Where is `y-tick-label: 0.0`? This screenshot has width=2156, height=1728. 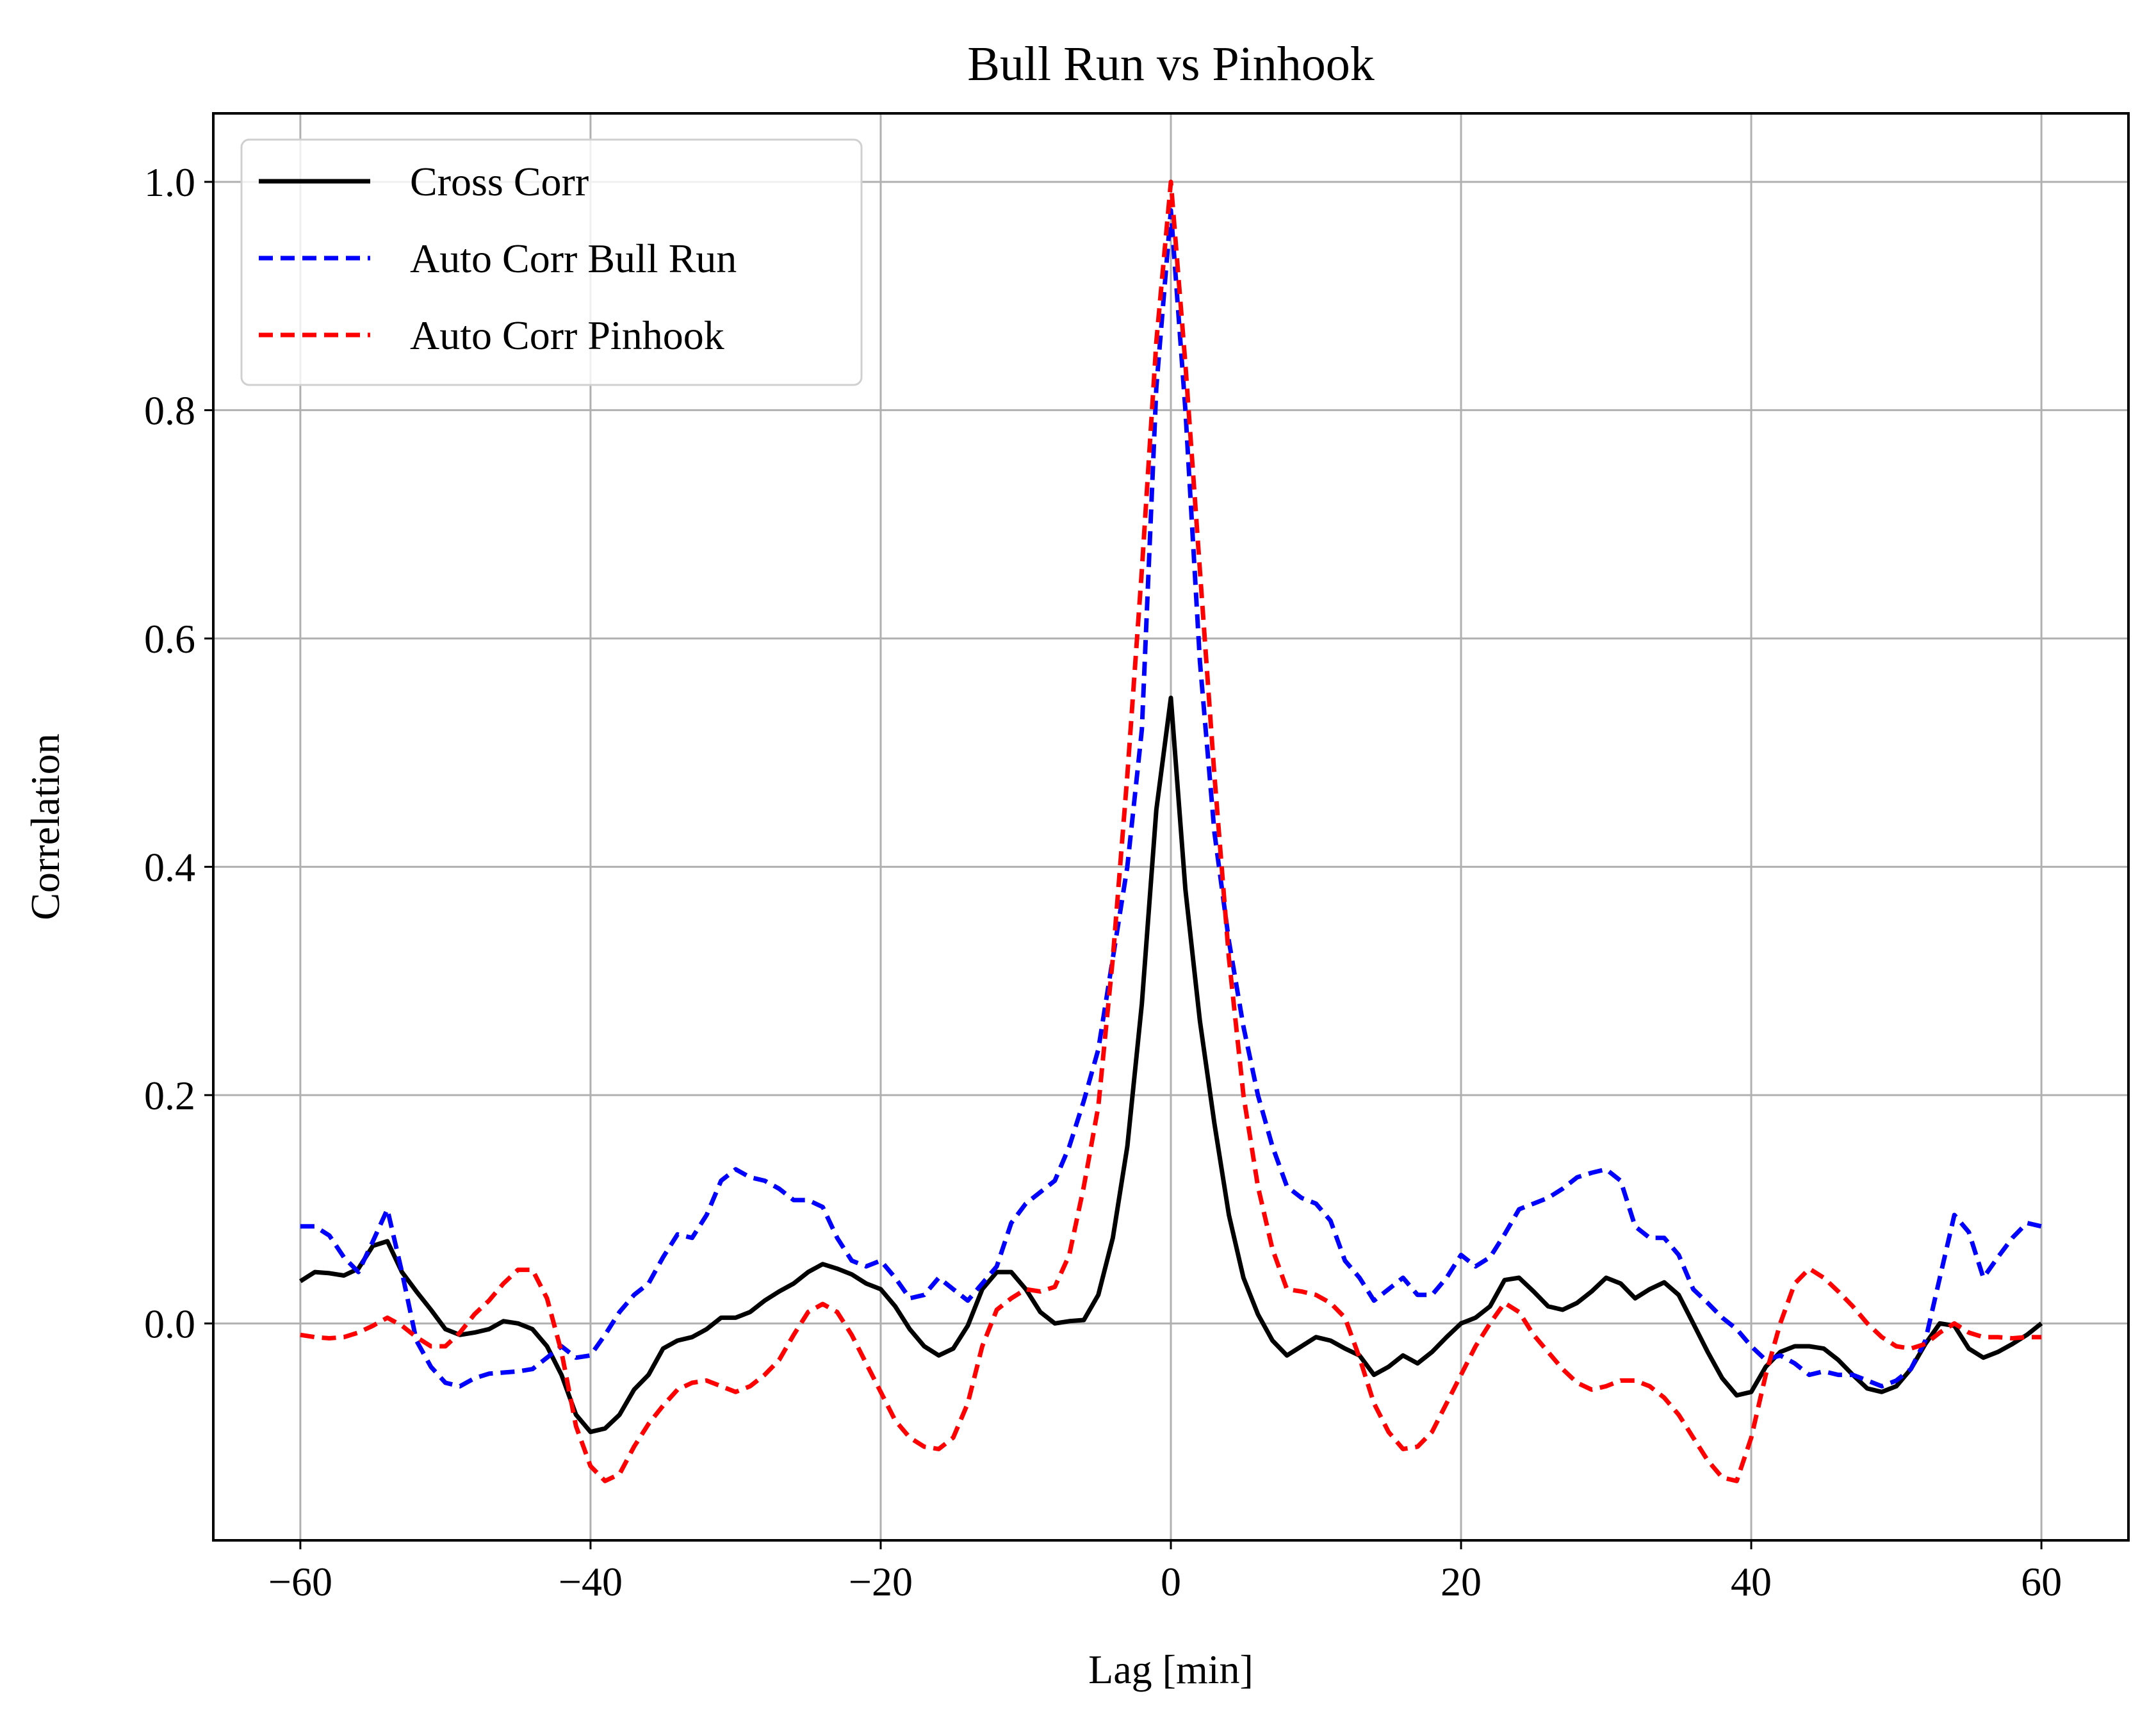
y-tick-label: 0.0 is located at coordinates (169, 1323).